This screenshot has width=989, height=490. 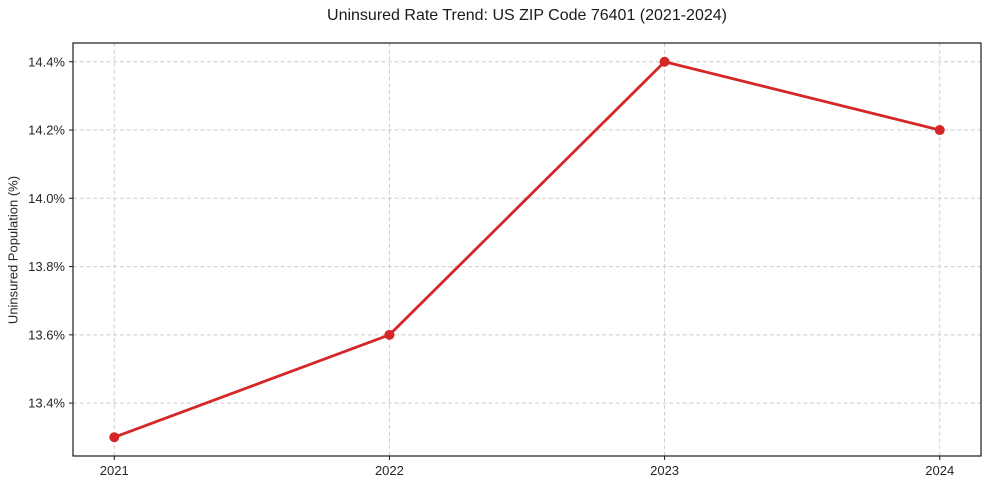 I want to click on data-point-marker-2024, so click(x=939, y=130).